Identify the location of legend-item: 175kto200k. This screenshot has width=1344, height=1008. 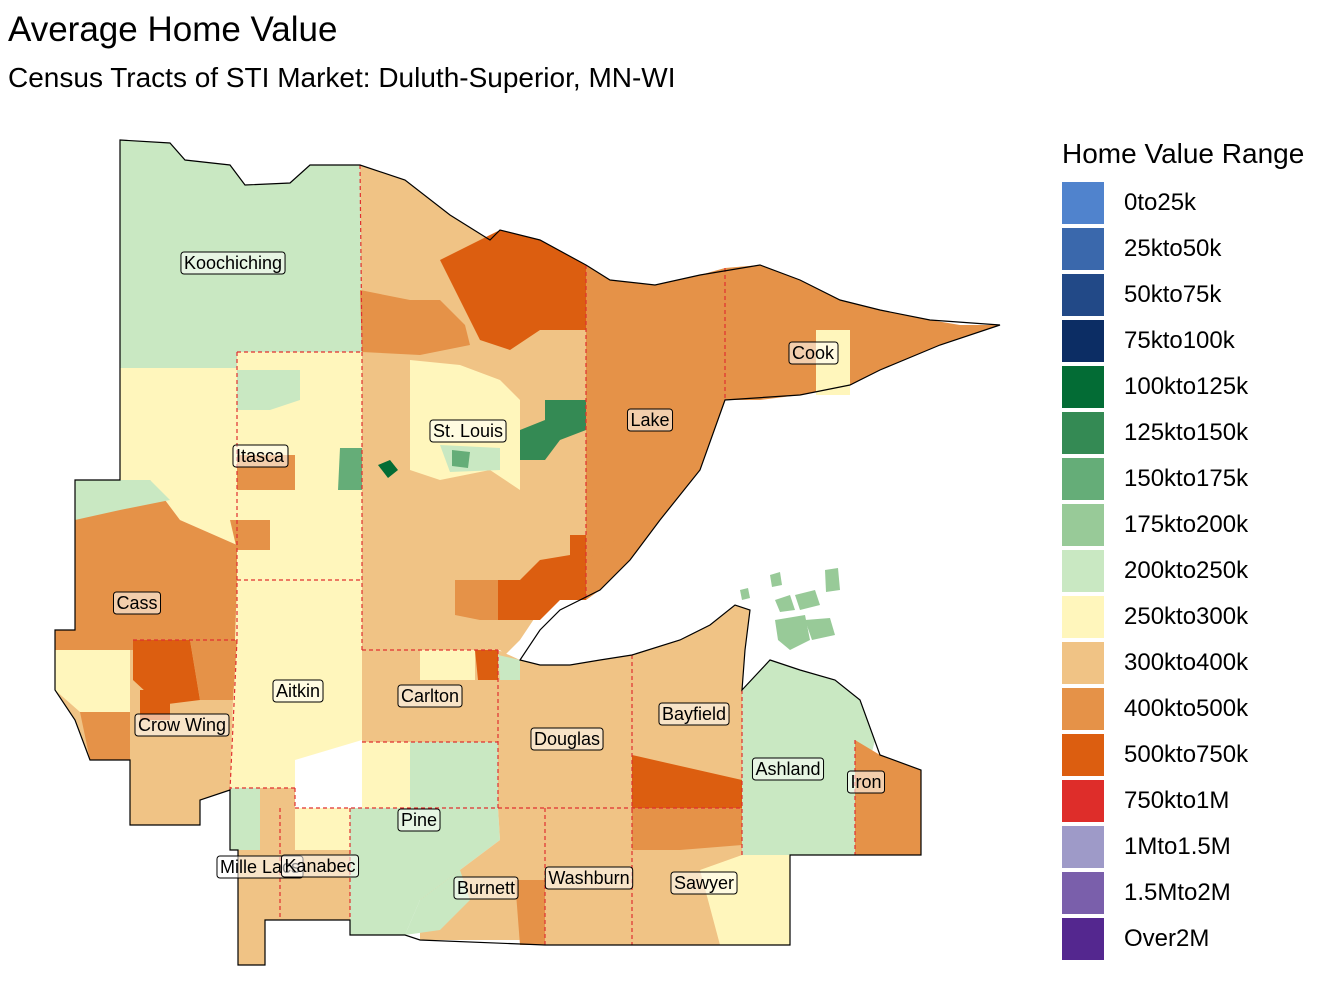
(1183, 525).